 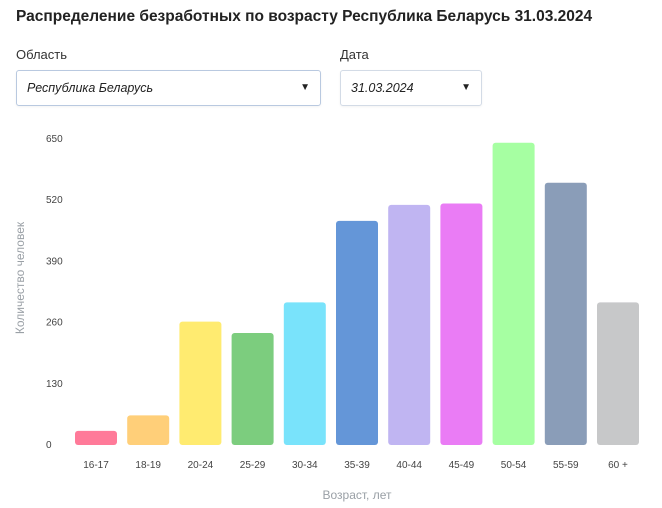 I want to click on date-filter-label: Дата, so click(x=354, y=54).